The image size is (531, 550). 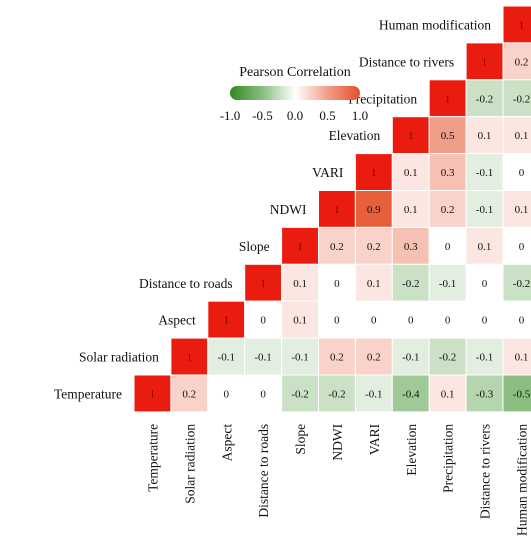 I want to click on column-label: Human modification, so click(x=522, y=480).